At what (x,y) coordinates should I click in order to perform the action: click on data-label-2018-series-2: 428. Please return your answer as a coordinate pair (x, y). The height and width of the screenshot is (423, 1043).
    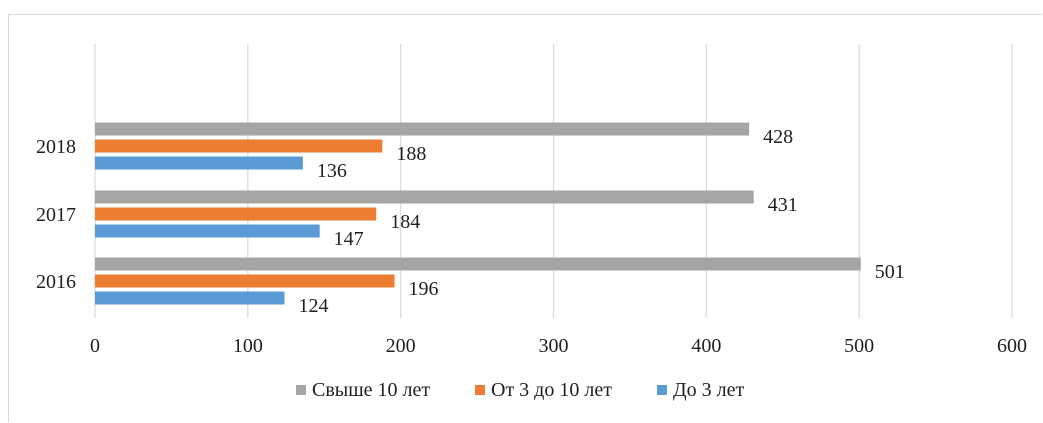
    Looking at the image, I should click on (778, 137).